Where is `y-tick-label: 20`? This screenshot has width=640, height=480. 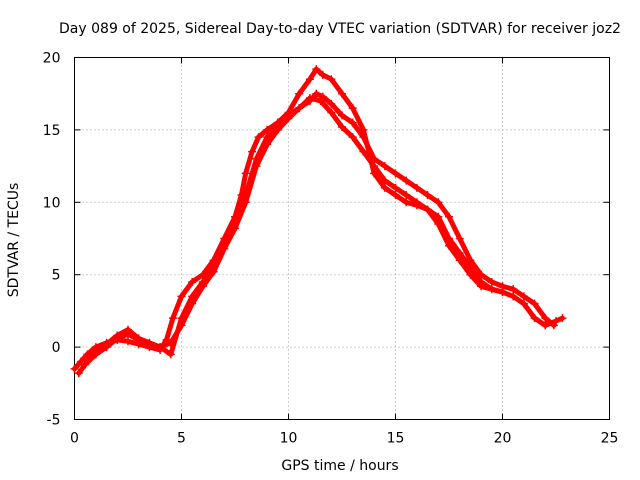 y-tick-label: 20 is located at coordinates (52, 59).